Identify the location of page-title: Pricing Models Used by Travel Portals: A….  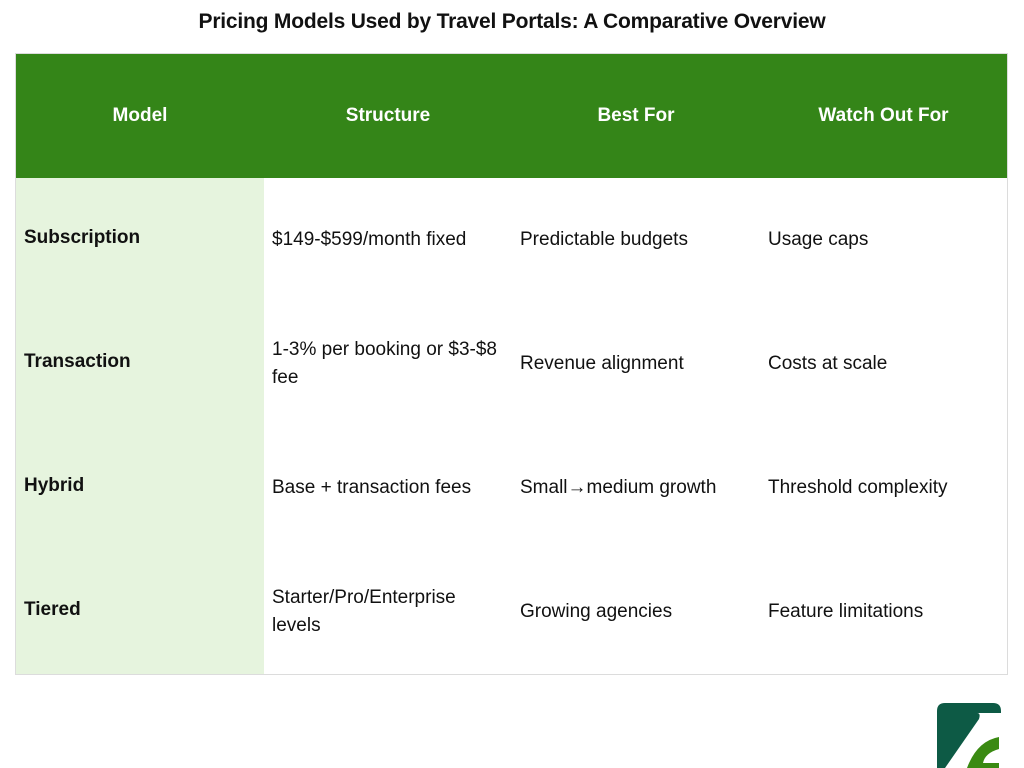
(512, 21).